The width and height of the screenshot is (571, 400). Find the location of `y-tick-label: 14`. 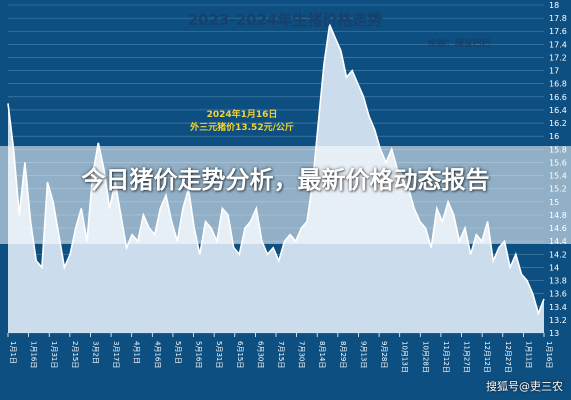

y-tick-label: 14 is located at coordinates (554, 267).